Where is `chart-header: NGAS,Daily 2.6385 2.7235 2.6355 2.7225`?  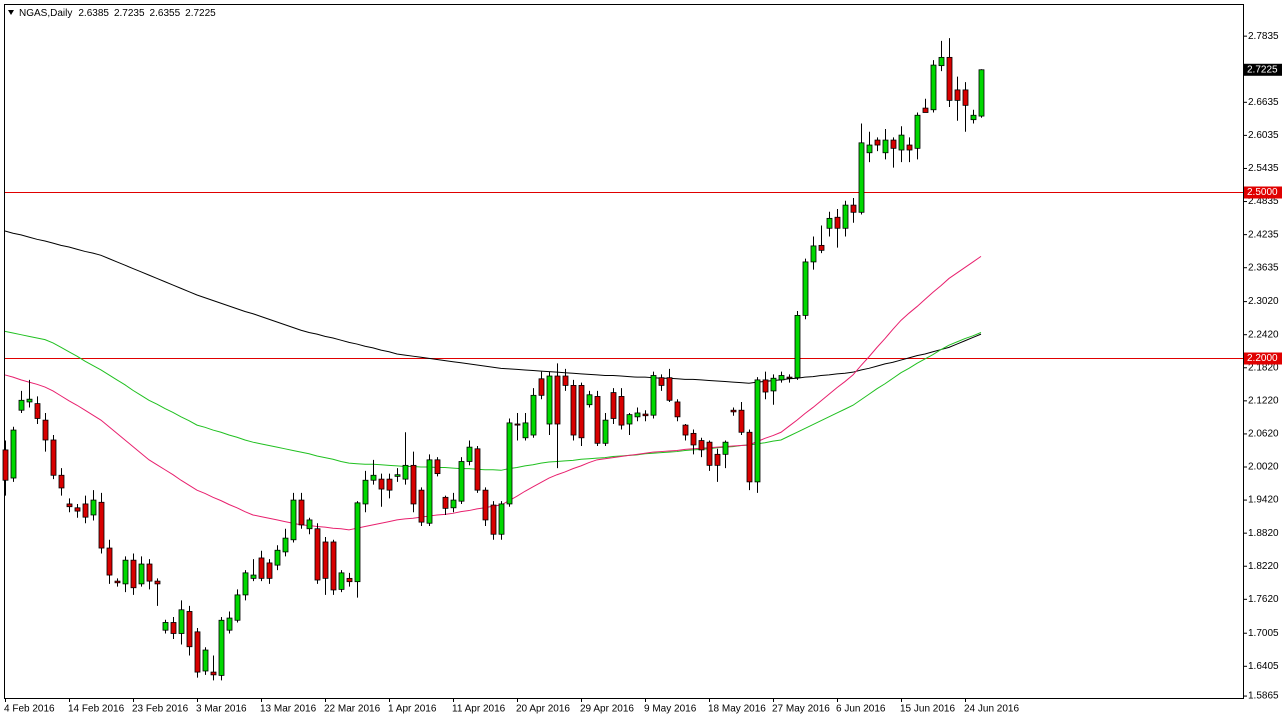
chart-header: NGAS,Daily 2.6385 2.7235 2.6355 2.7225 is located at coordinates (117, 13).